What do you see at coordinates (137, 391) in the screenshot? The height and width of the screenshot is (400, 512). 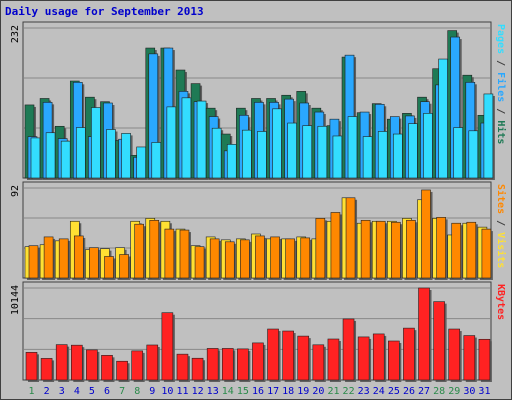 I see `day-label-8: 8` at bounding box center [137, 391].